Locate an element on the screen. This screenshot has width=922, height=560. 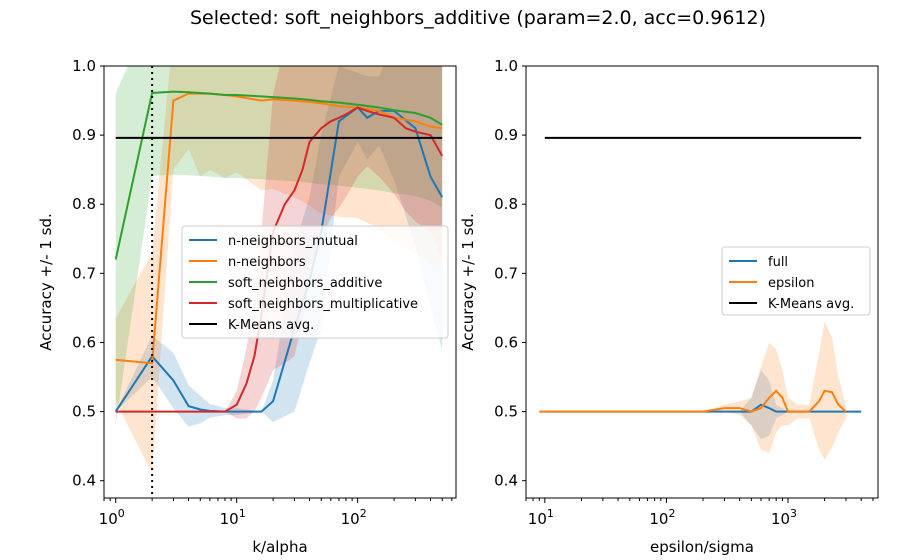
x-tick-label: 10⁰ is located at coordinates (112, 517).